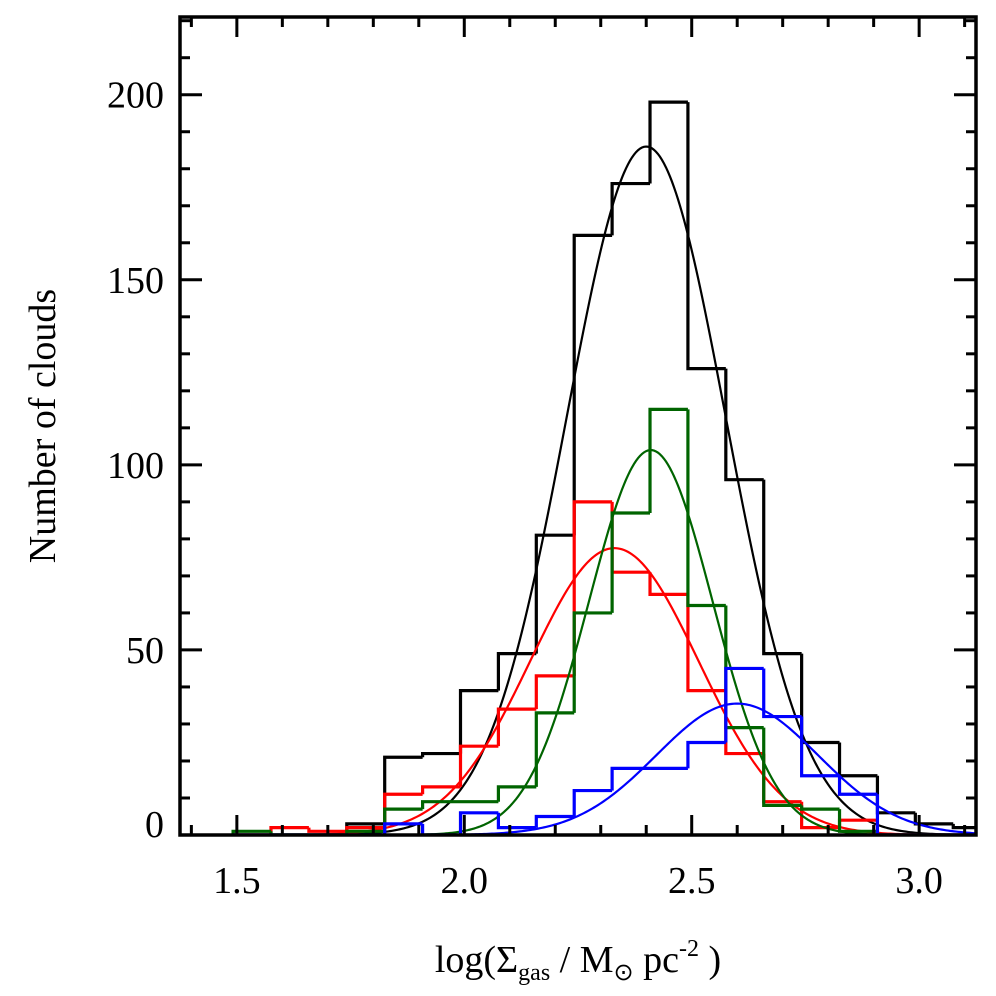  What do you see at coordinates (919, 881) in the screenshot?
I see `x-tick-label: 3.0` at bounding box center [919, 881].